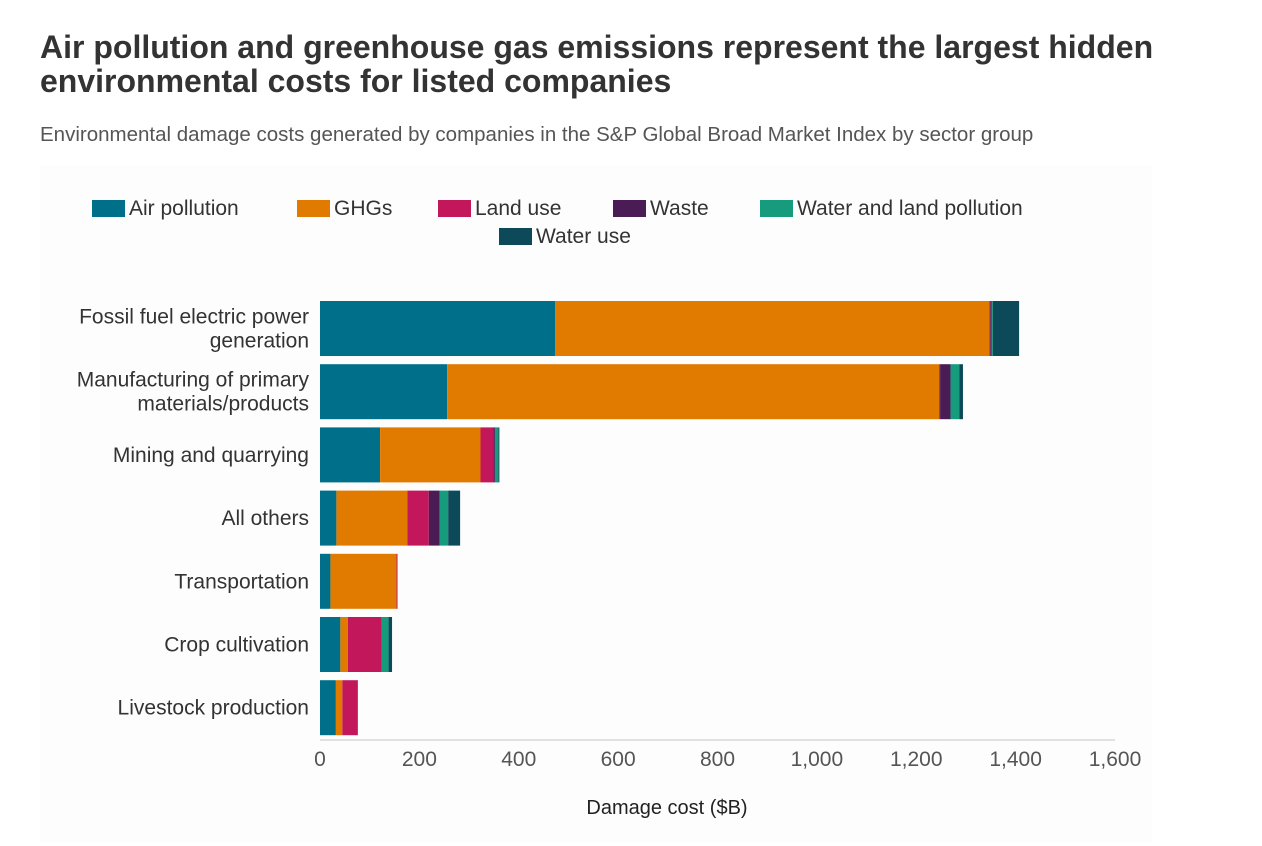 The height and width of the screenshot is (846, 1262). I want to click on bar-manufacturing-of-primary-materials-products-ghgs, so click(693, 392).